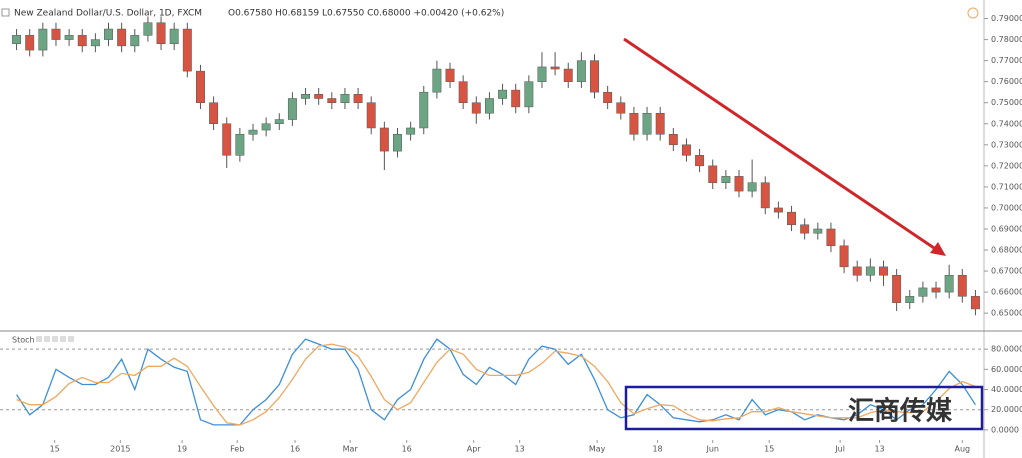 This screenshot has height=458, width=1022. I want to click on y-tick-label: 0.0000, so click(1005, 429).